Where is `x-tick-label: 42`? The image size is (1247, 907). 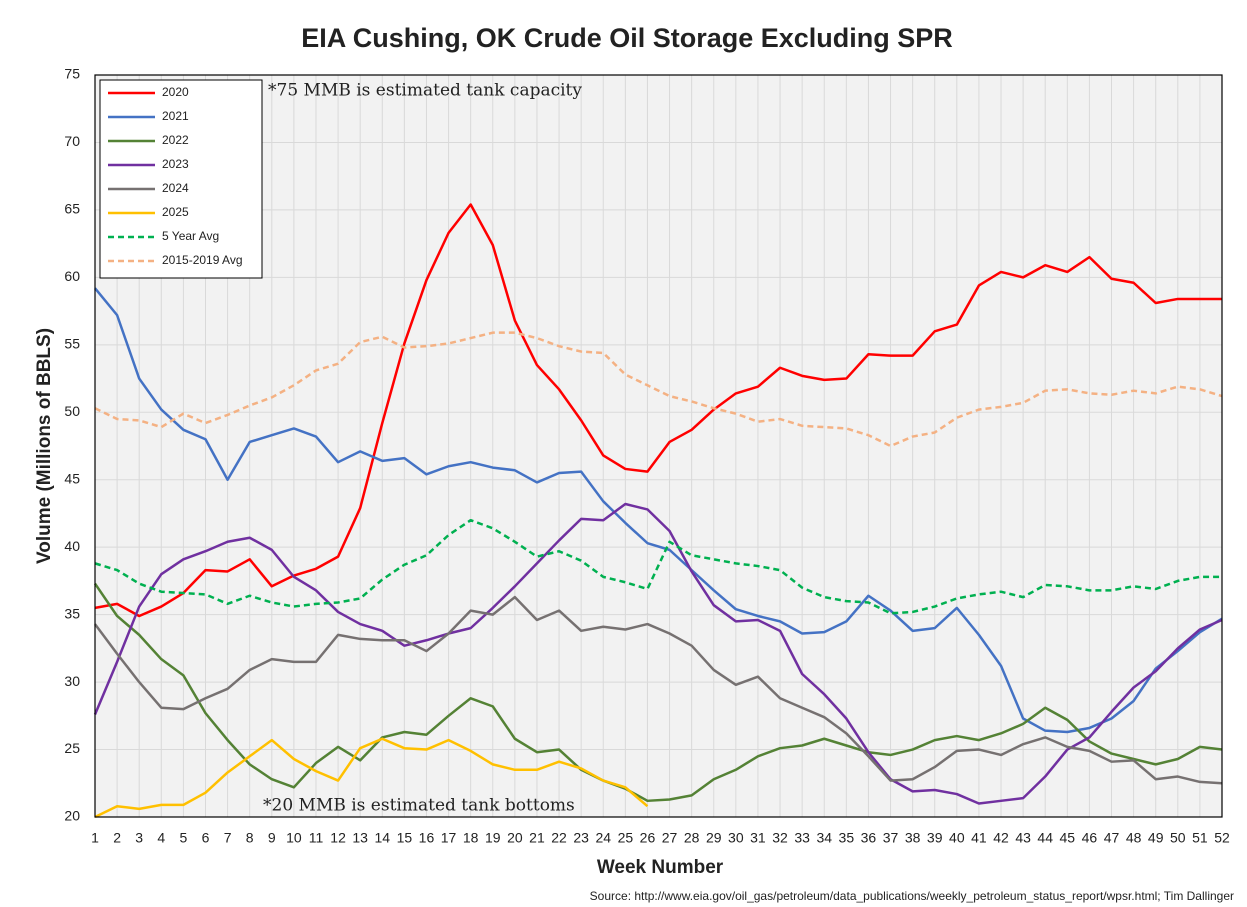
x-tick-label: 42 is located at coordinates (1001, 838).